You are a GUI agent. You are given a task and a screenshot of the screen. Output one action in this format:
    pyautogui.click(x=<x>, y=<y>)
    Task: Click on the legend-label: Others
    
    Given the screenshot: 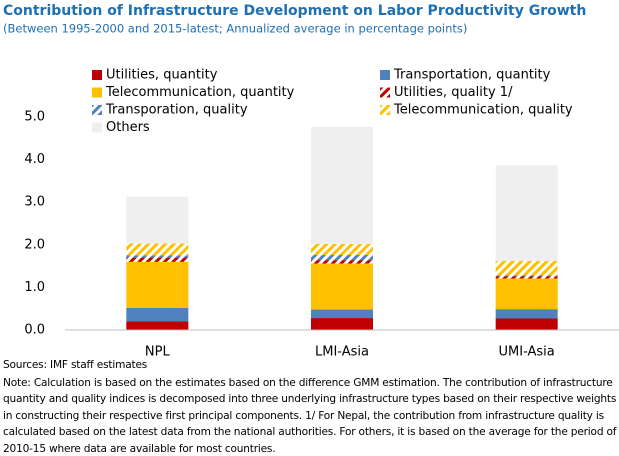 What is the action you would take?
    pyautogui.click(x=128, y=127)
    